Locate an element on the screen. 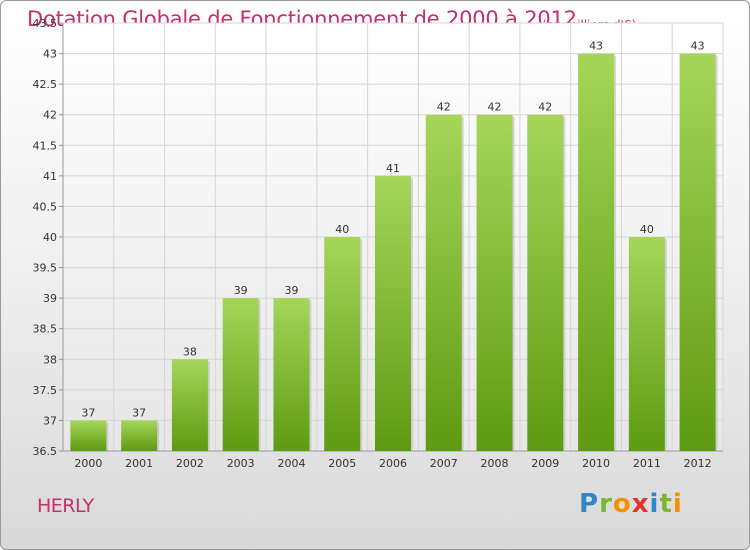 The image size is (750, 550). y-tick-label: 36.5 is located at coordinates (45, 451).